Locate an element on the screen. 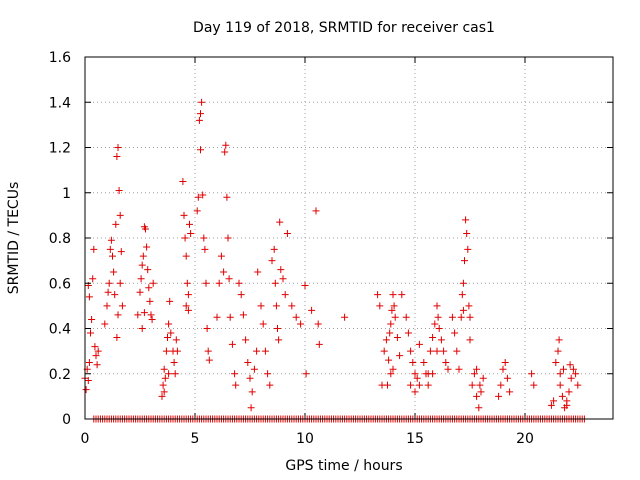 This screenshot has height=480, width=640. x-tick-label: 20 is located at coordinates (525, 439).